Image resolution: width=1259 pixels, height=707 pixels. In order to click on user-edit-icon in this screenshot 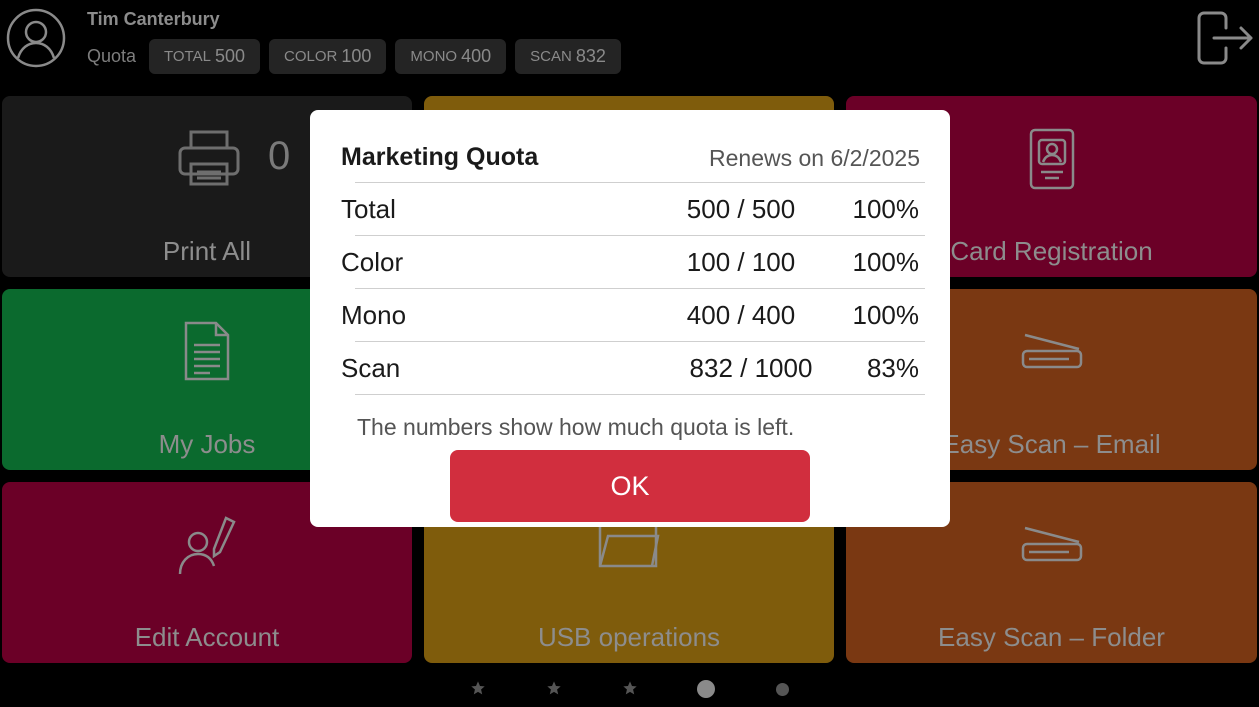, I will do `click(207, 545)`.